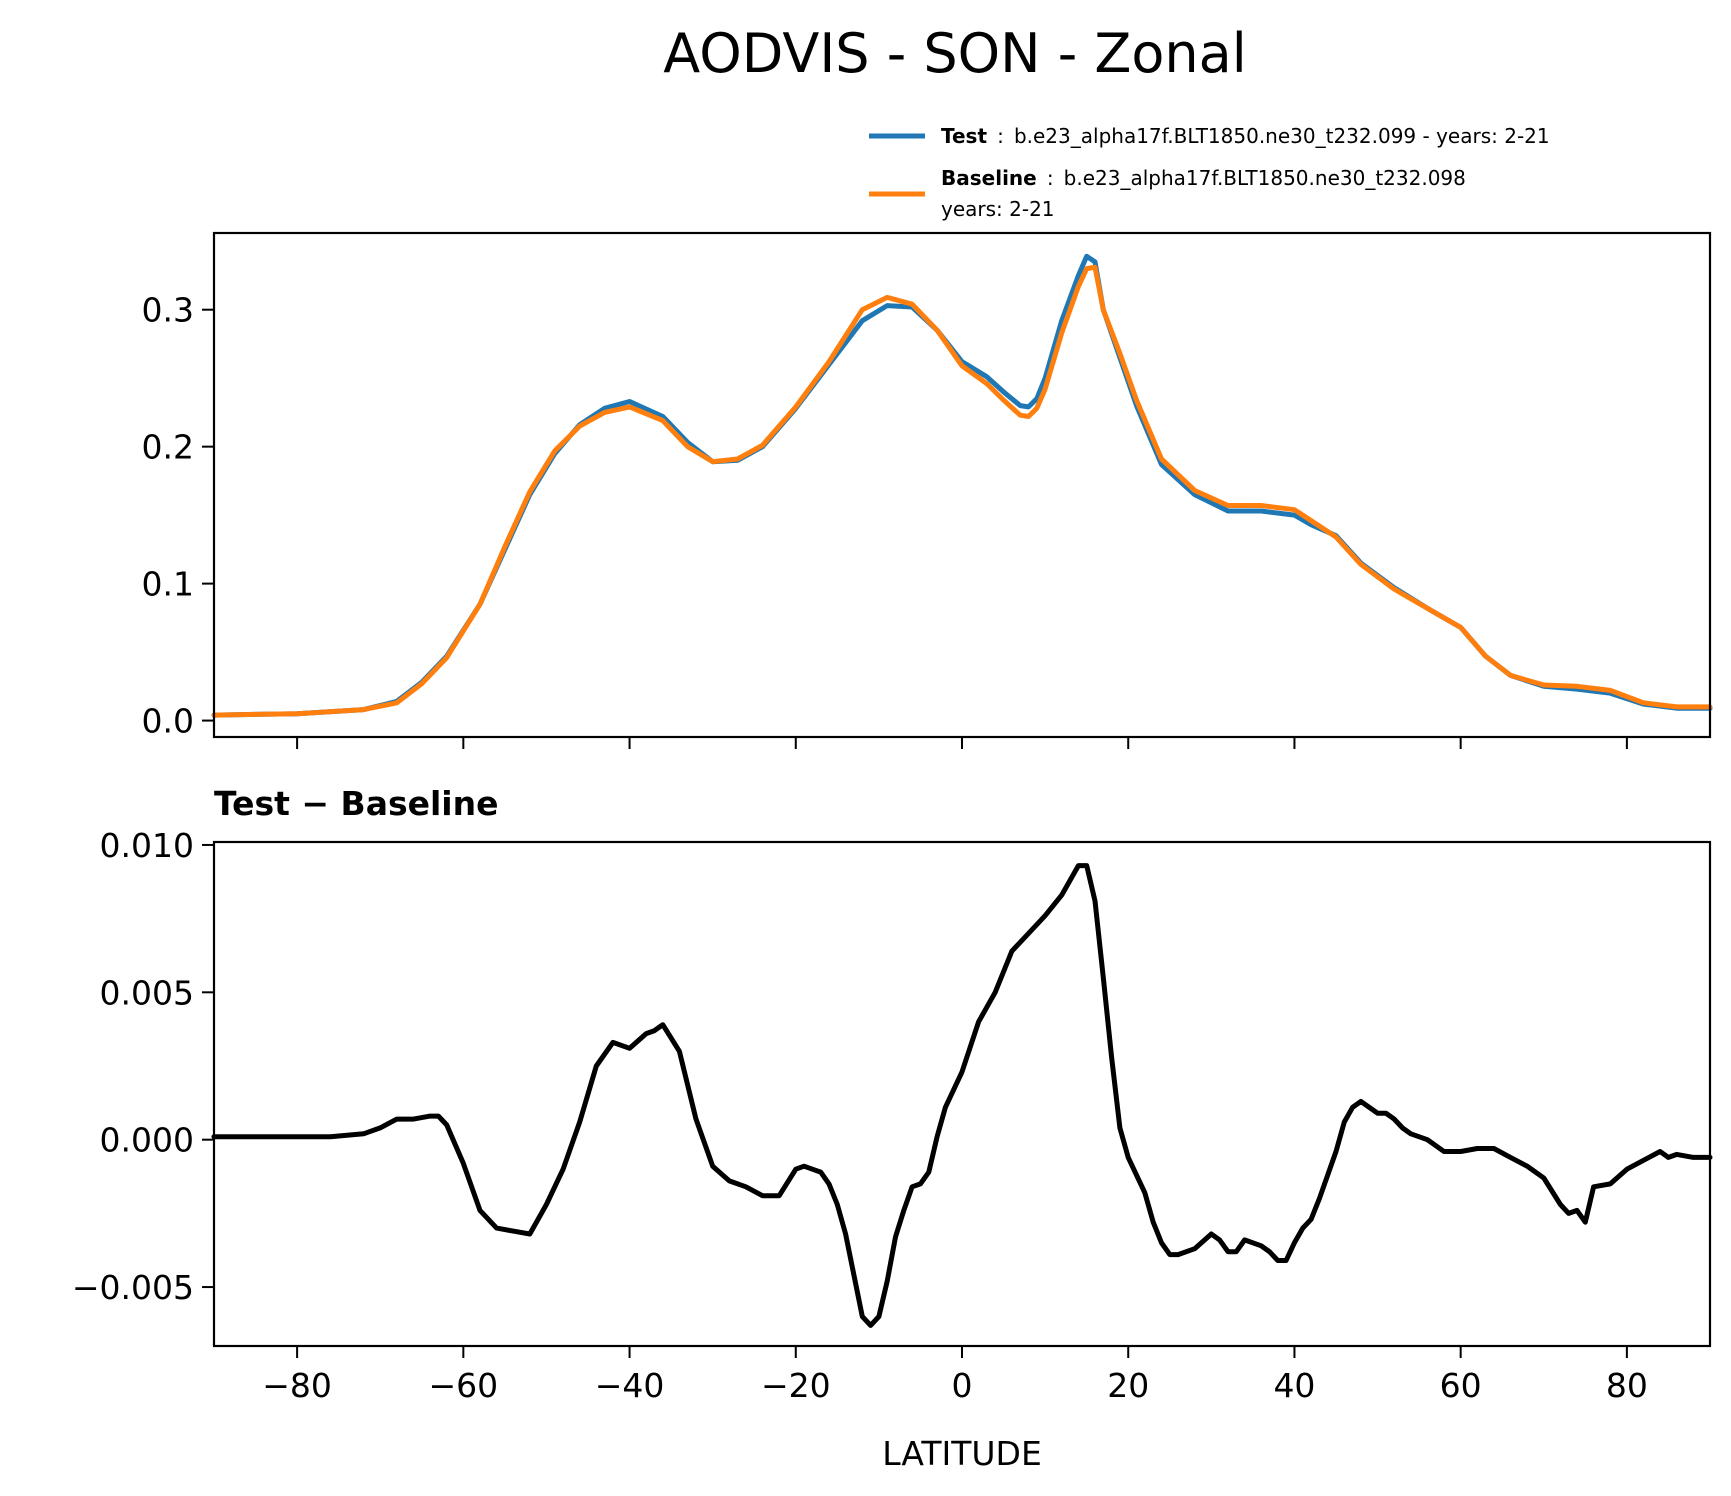 This screenshot has width=1731, height=1496. What do you see at coordinates (964, 136) in the screenshot?
I see `legend-test-label: Test` at bounding box center [964, 136].